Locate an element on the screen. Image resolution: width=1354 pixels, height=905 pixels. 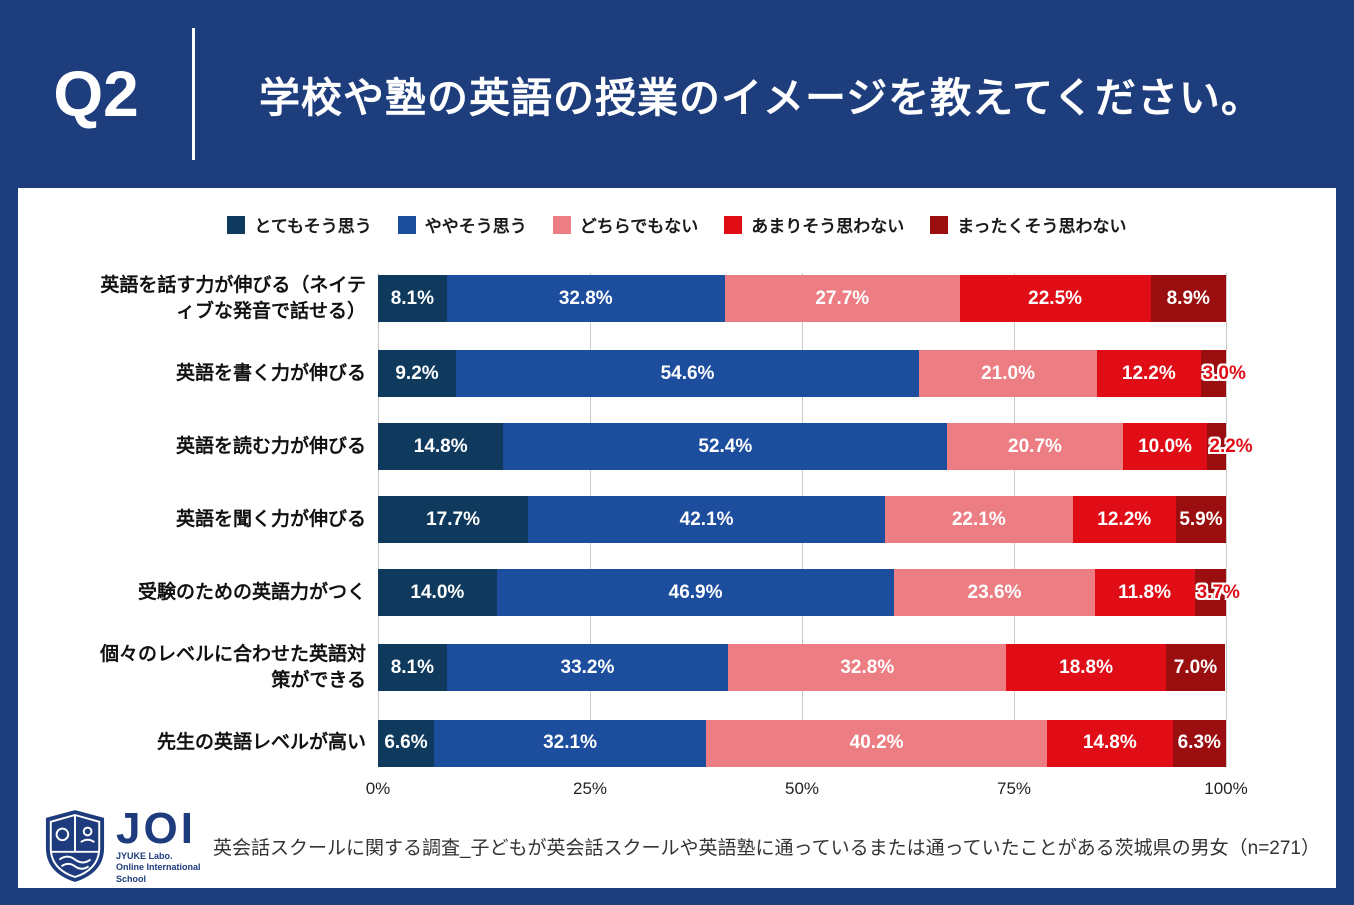
bar-value-label: 9.2% is located at coordinates (417, 373).